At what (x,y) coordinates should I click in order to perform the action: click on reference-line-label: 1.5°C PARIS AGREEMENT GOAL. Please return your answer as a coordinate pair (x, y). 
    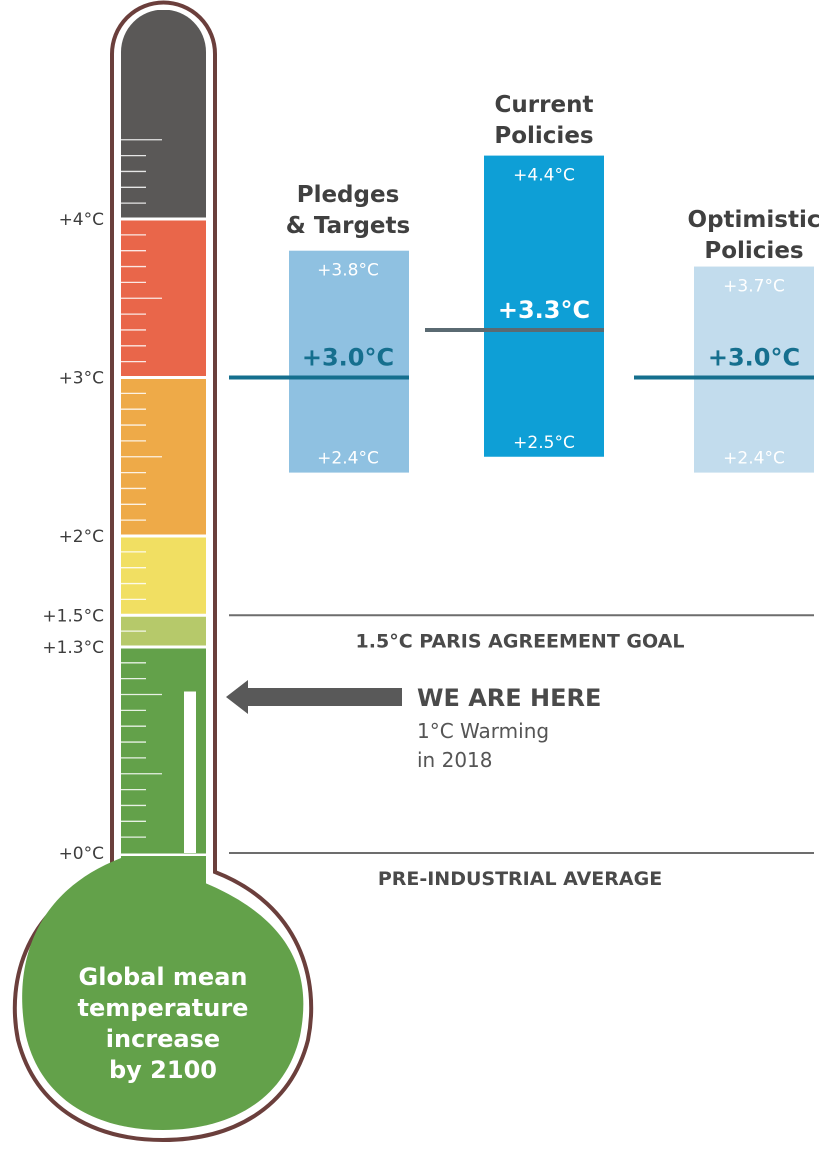
    Looking at the image, I should click on (520, 641).